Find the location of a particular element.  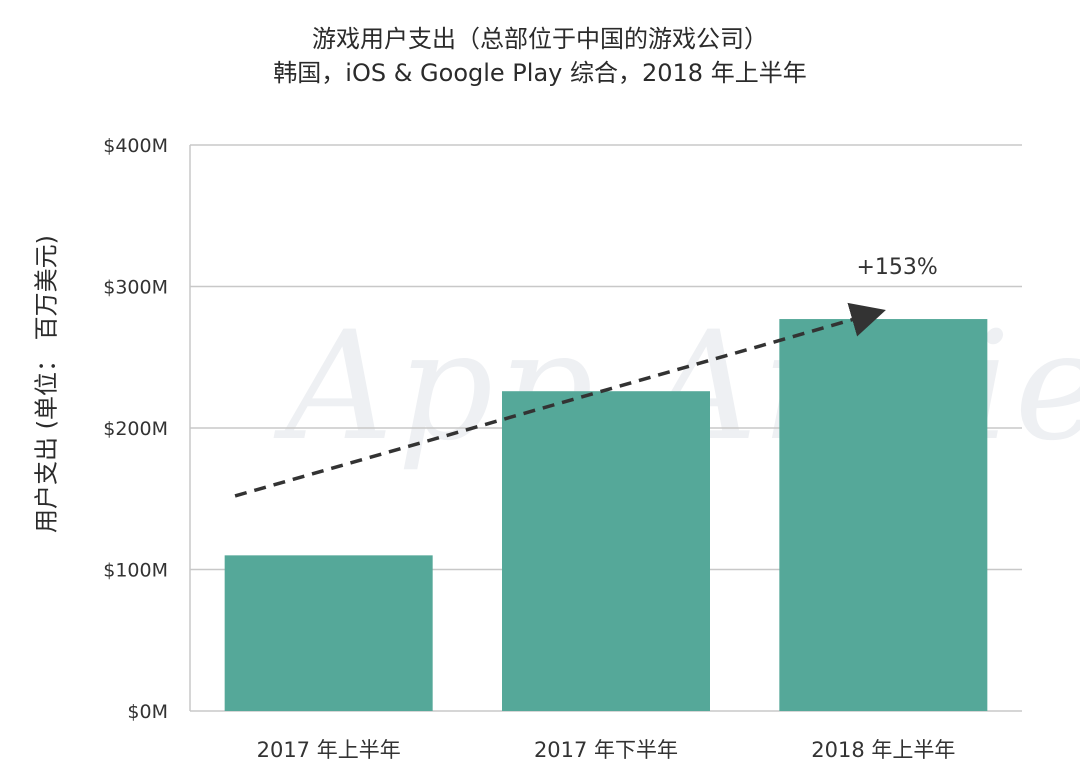

chart-subtitle: 韩国，iOS & Google Play 综合，2018 年上半年 is located at coordinates (540, 73).